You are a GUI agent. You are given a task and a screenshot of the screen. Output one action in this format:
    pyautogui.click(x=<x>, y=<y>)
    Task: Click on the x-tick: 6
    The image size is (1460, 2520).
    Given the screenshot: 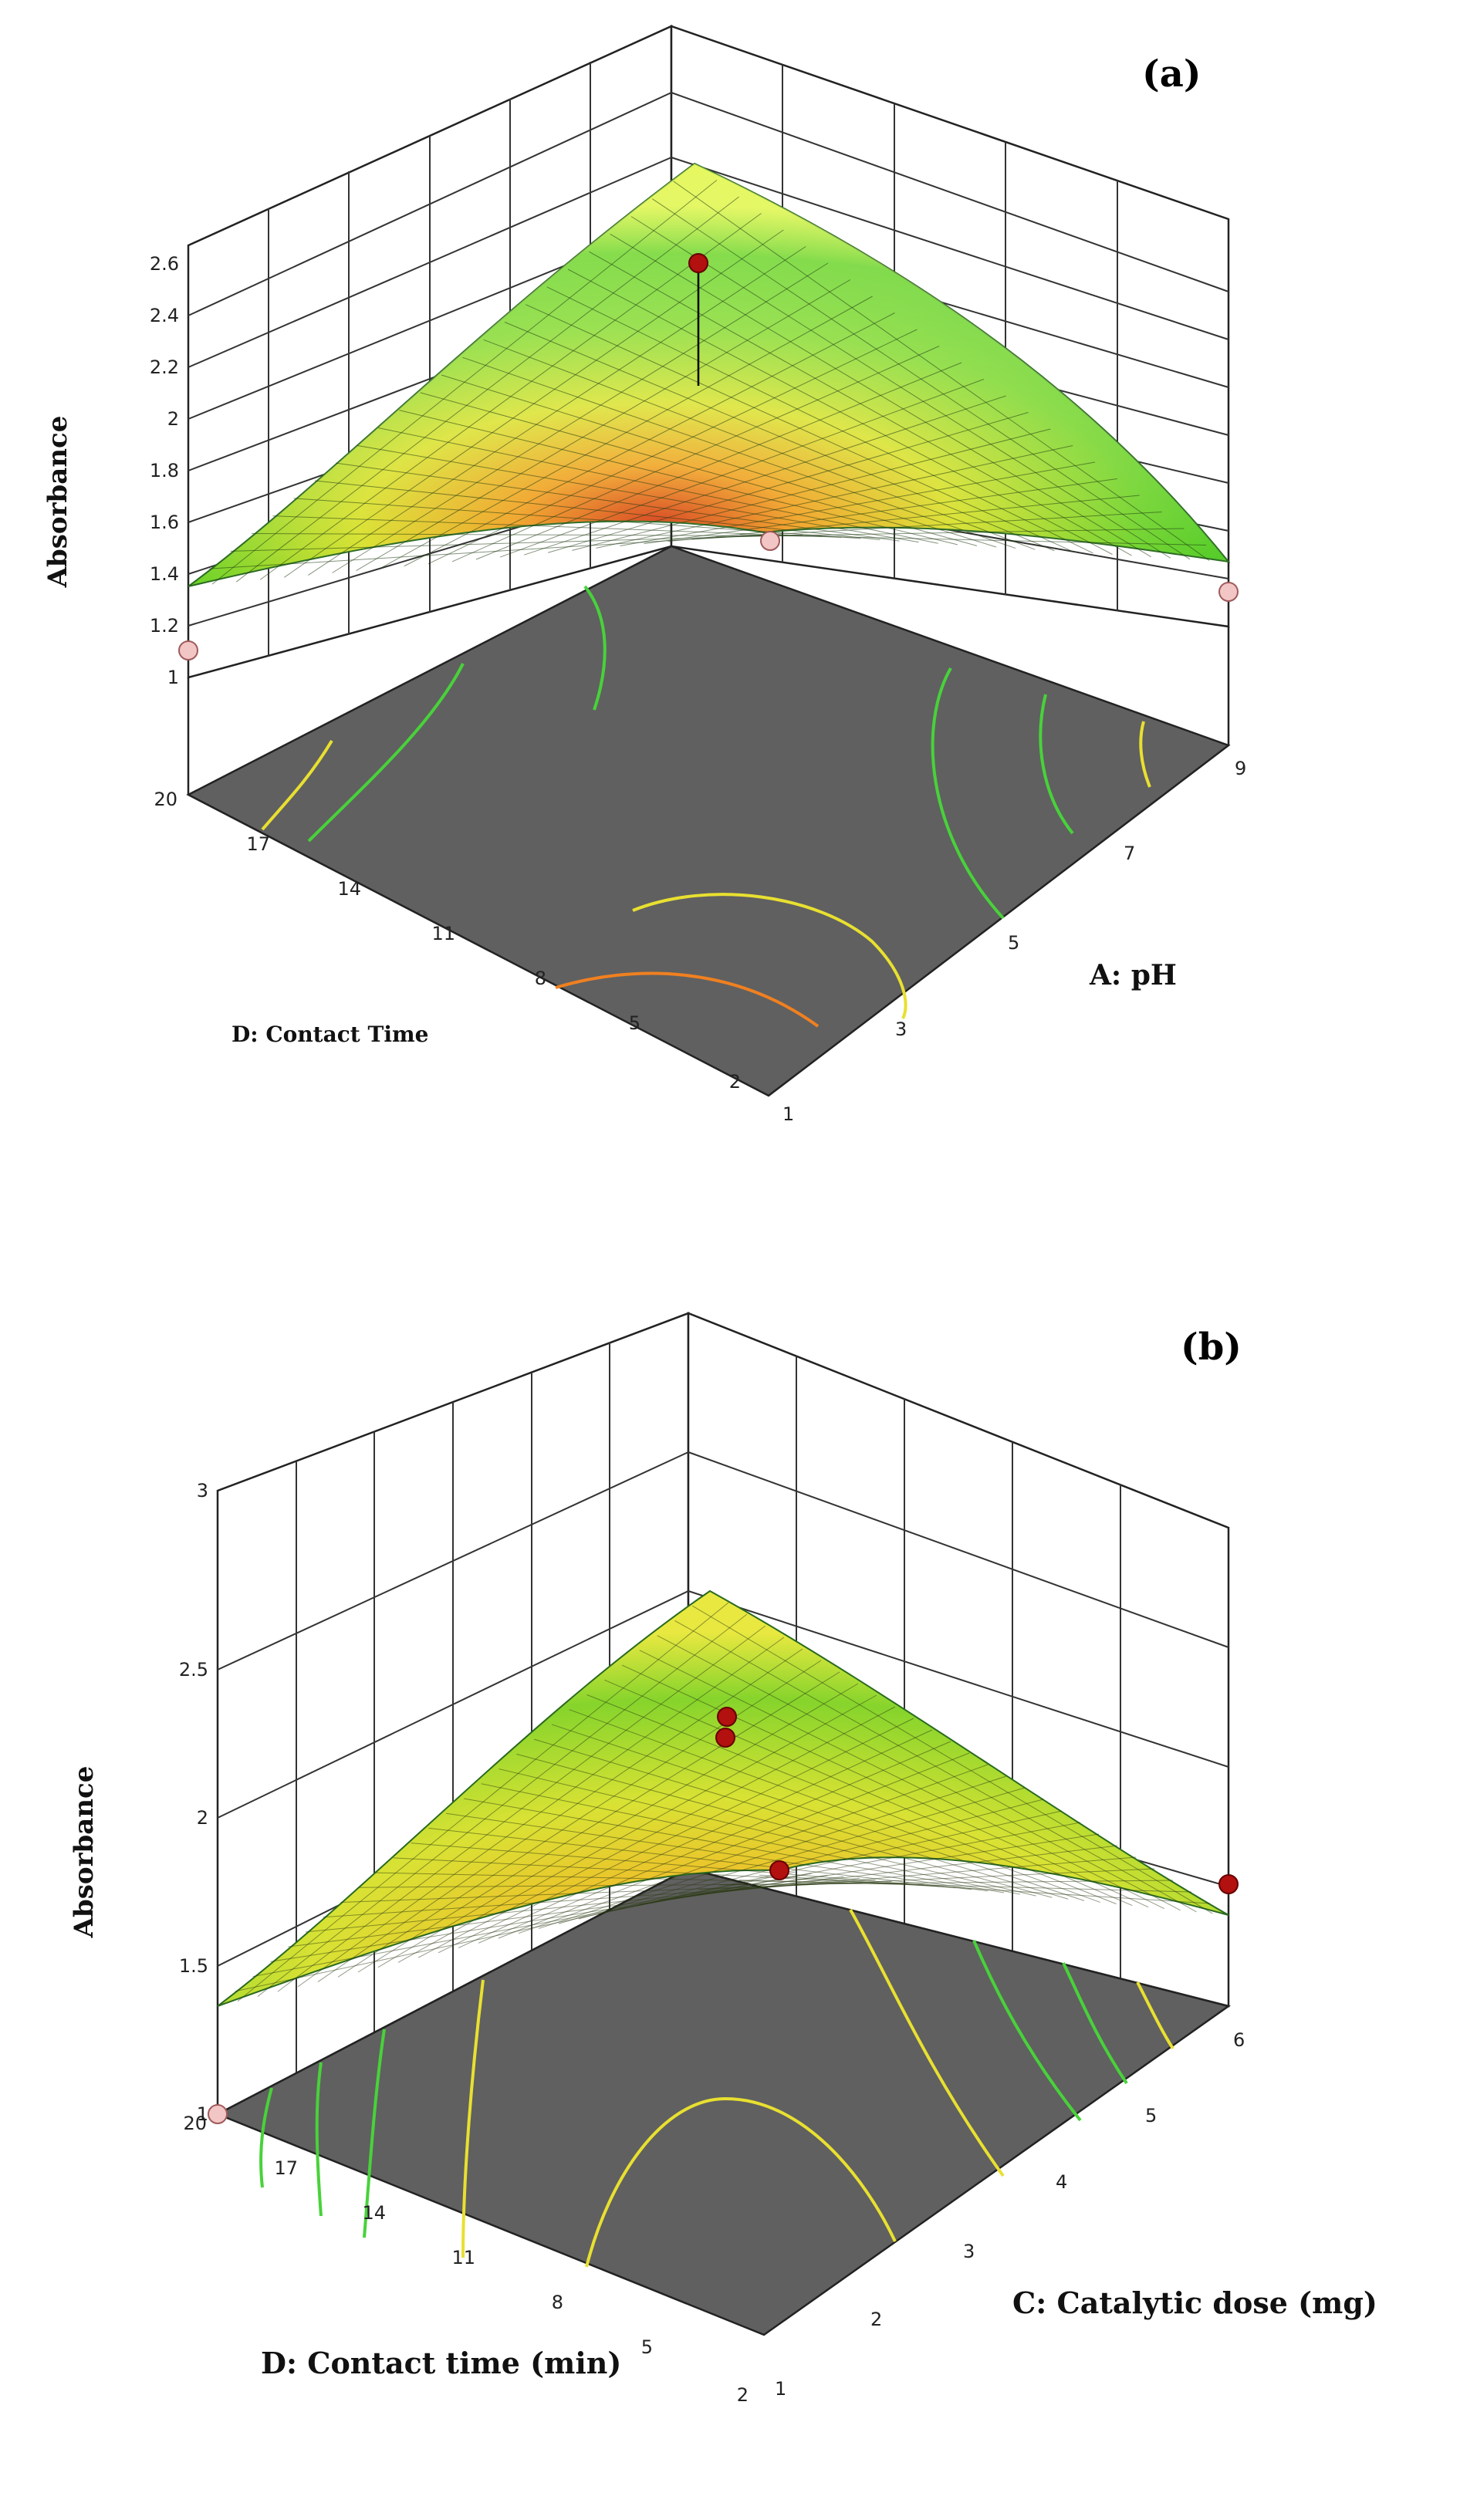 What is the action you would take?
    pyautogui.click(x=1239, y=2040)
    